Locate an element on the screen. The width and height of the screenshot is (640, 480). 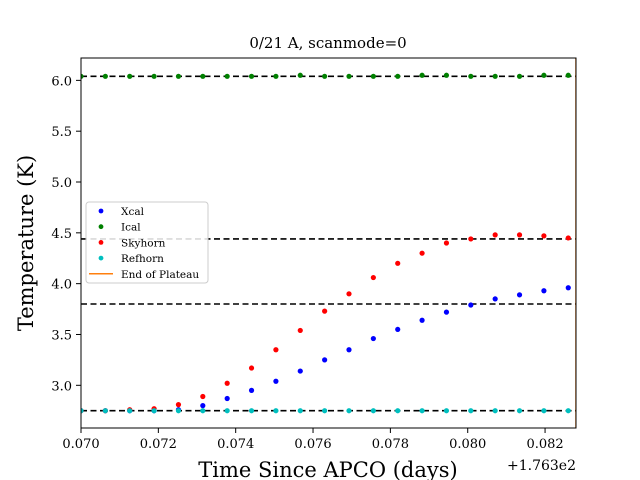
x-tick-label: 0.078 is located at coordinates (390, 444).